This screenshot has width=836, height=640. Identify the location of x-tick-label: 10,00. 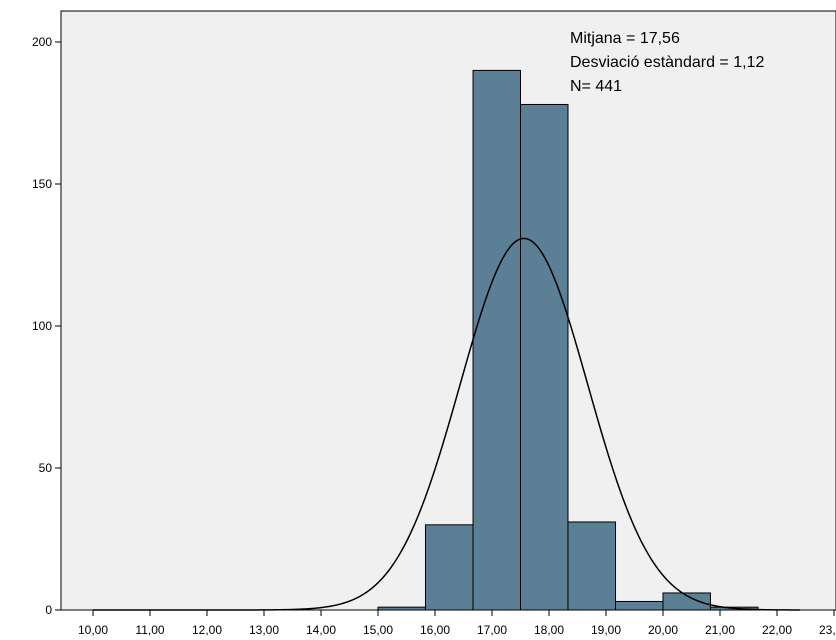
(93, 630).